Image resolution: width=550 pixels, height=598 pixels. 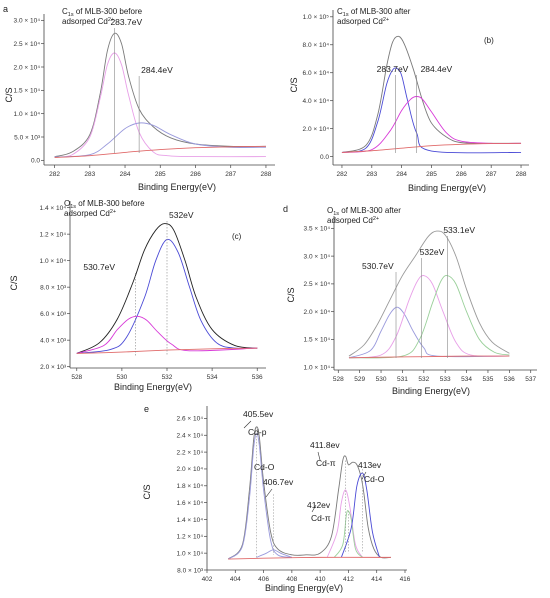 I want to click on panel-e-xlabel: Binding Energy(eV), so click(x=304, y=588).